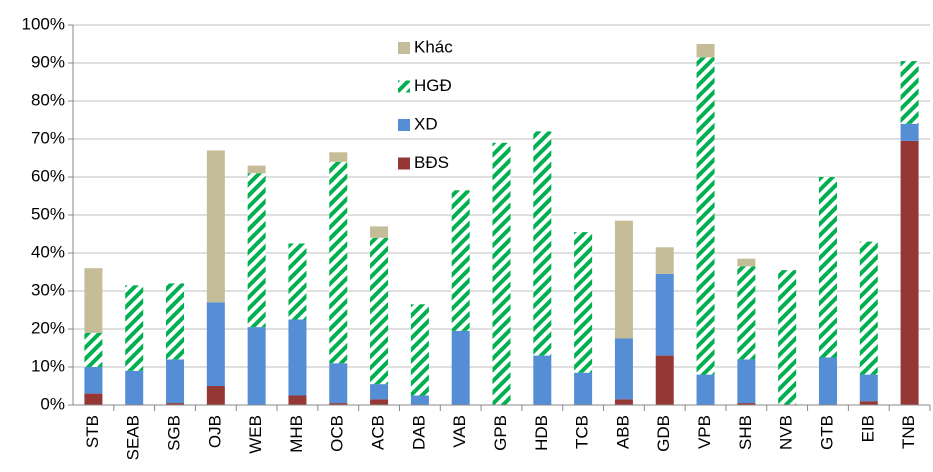 The image size is (933, 472). I want to click on y-tick-label: 70%, so click(48, 137).